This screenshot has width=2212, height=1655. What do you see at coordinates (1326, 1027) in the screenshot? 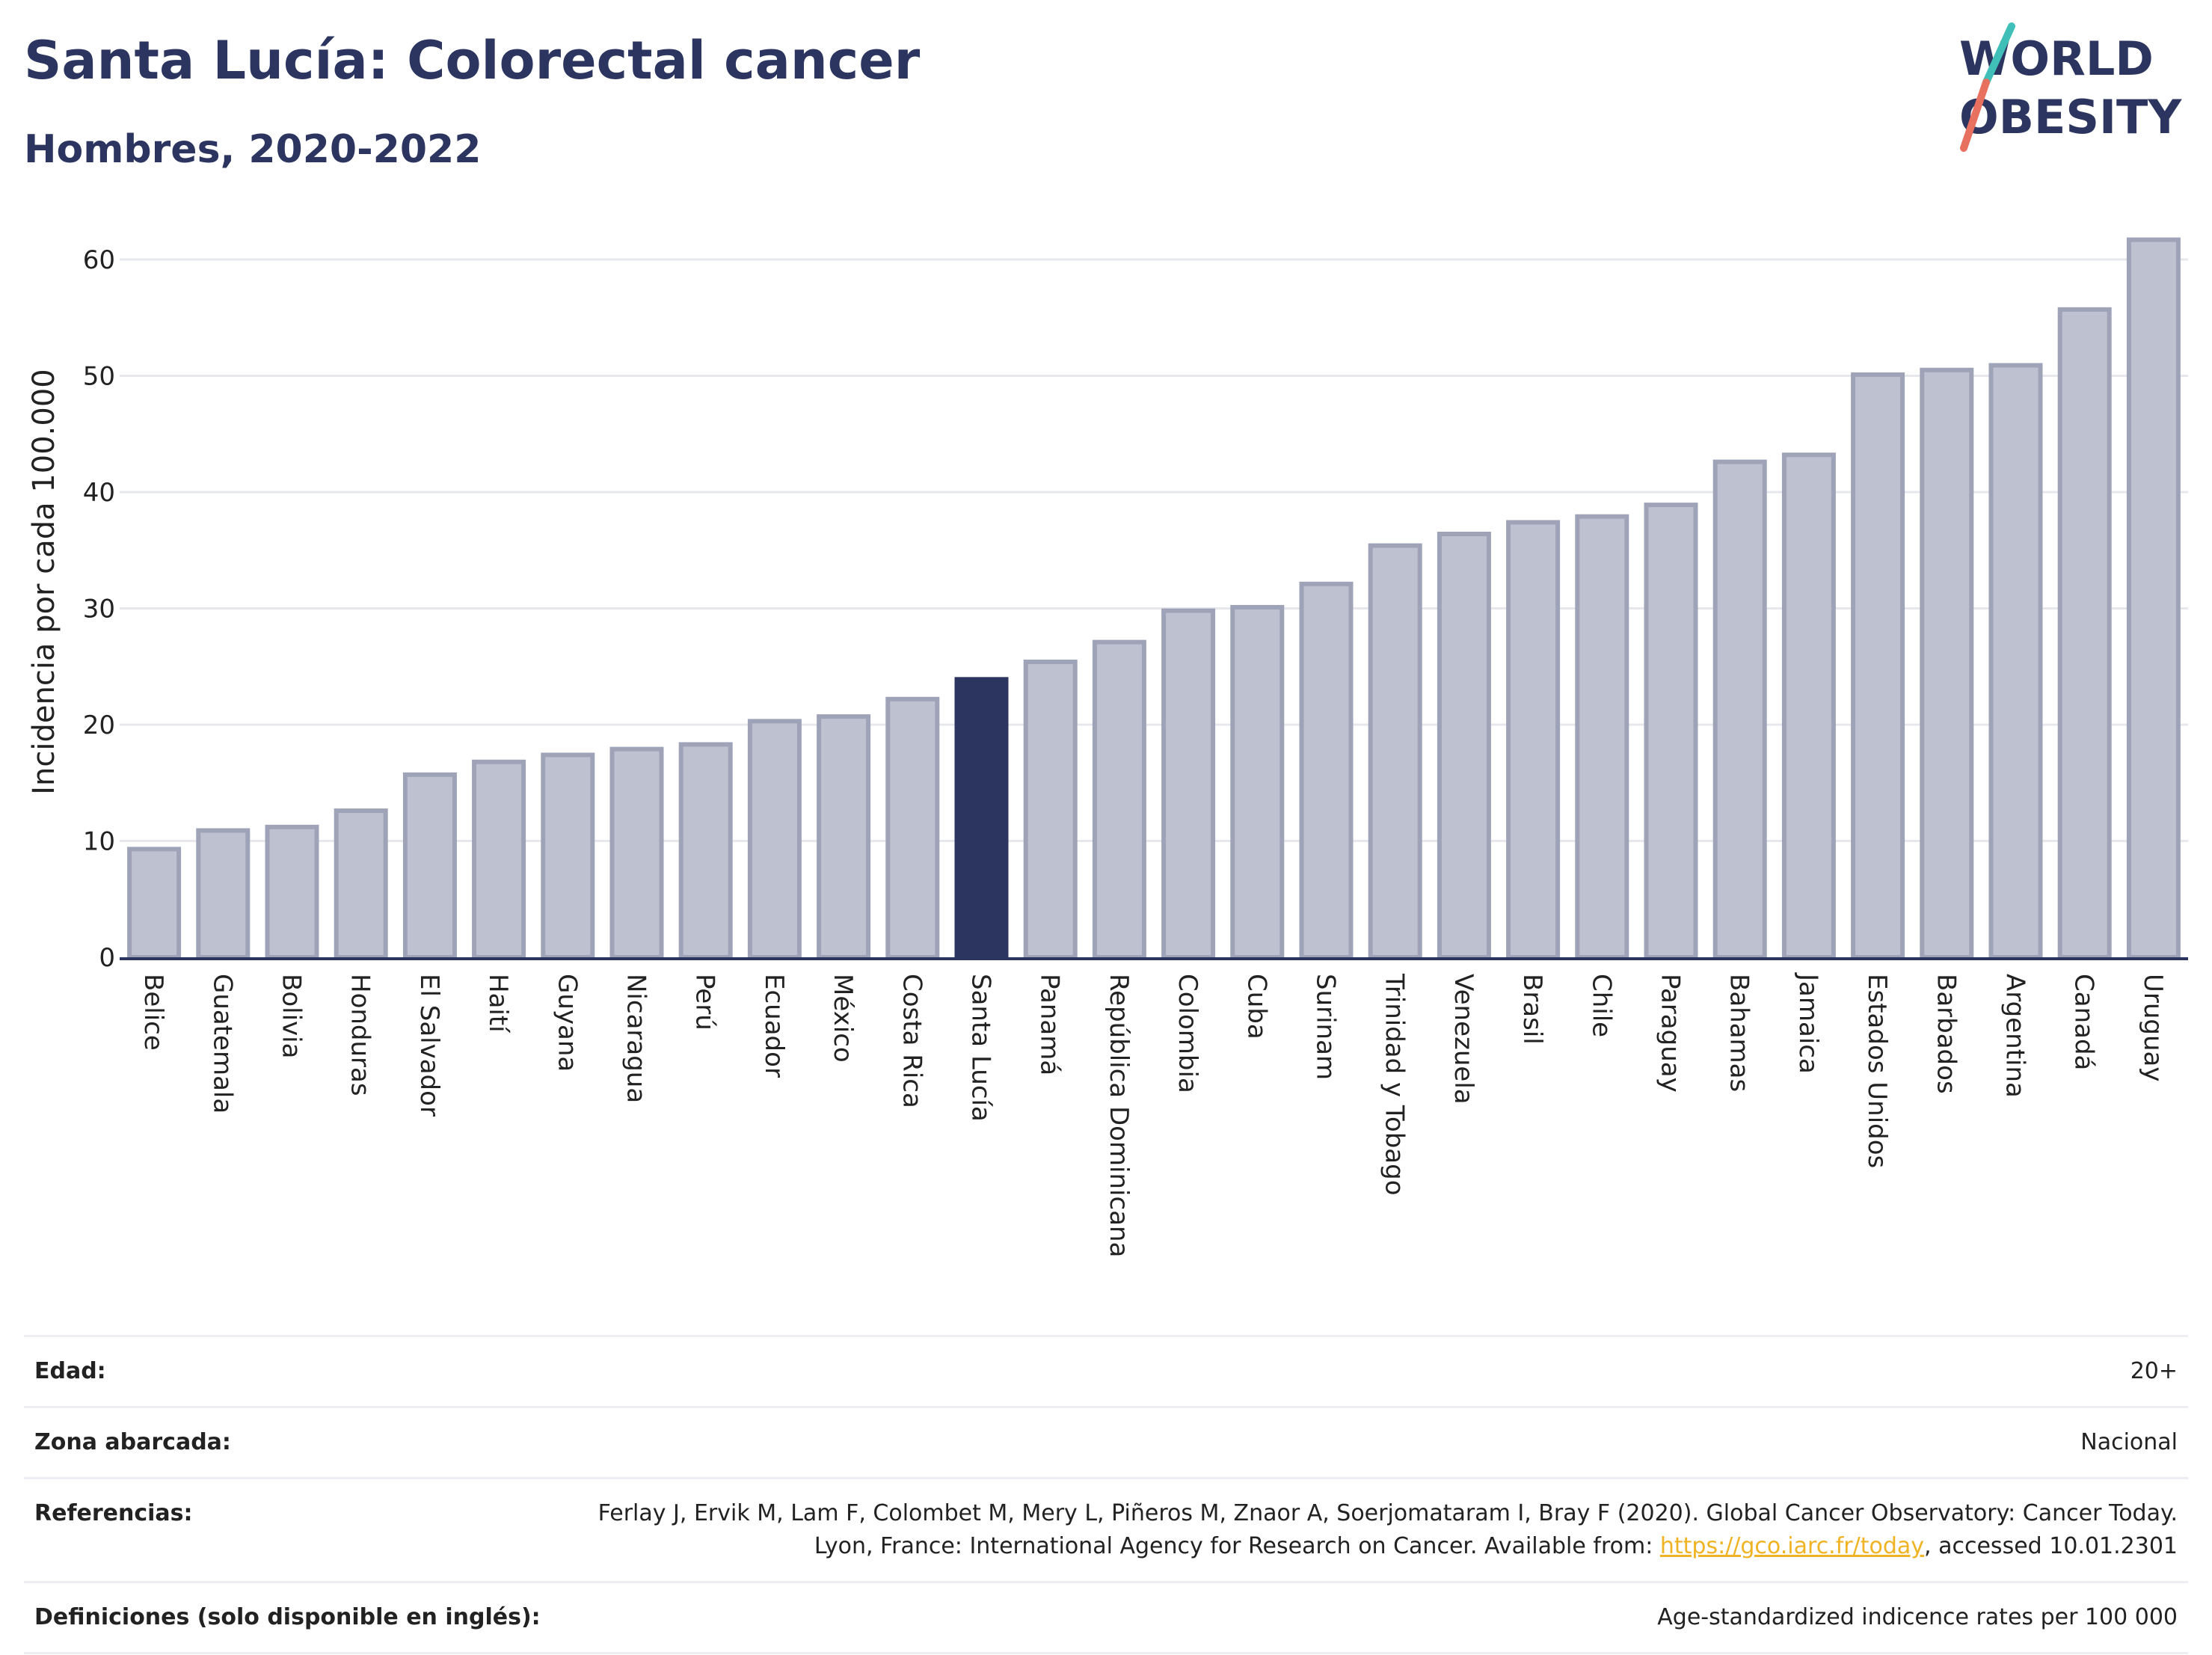
I see `x-category-label: Surinam` at bounding box center [1326, 1027].